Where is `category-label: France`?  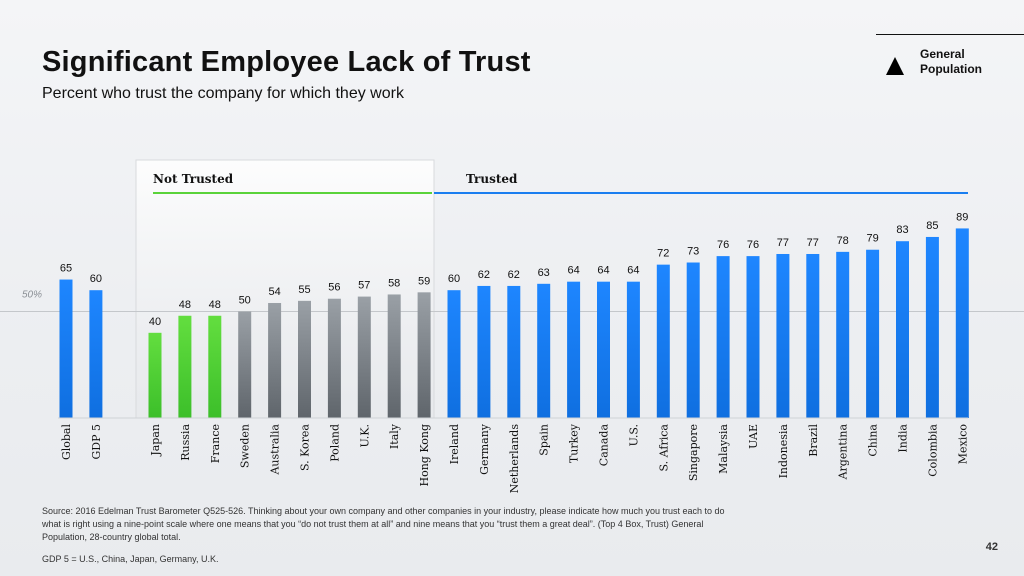
category-label: France is located at coordinates (215, 443).